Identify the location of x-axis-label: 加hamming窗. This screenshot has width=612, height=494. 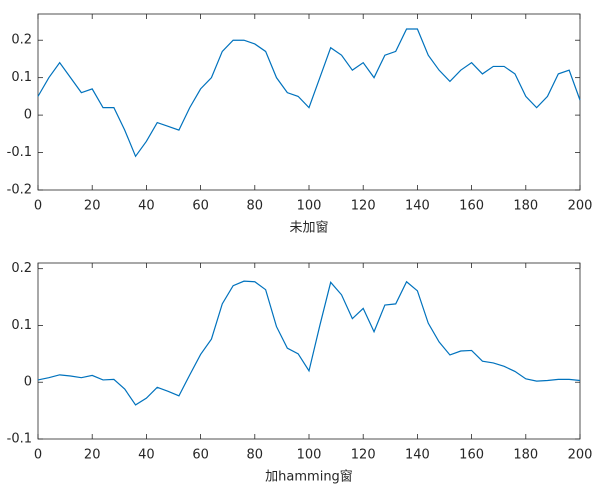
(309, 477).